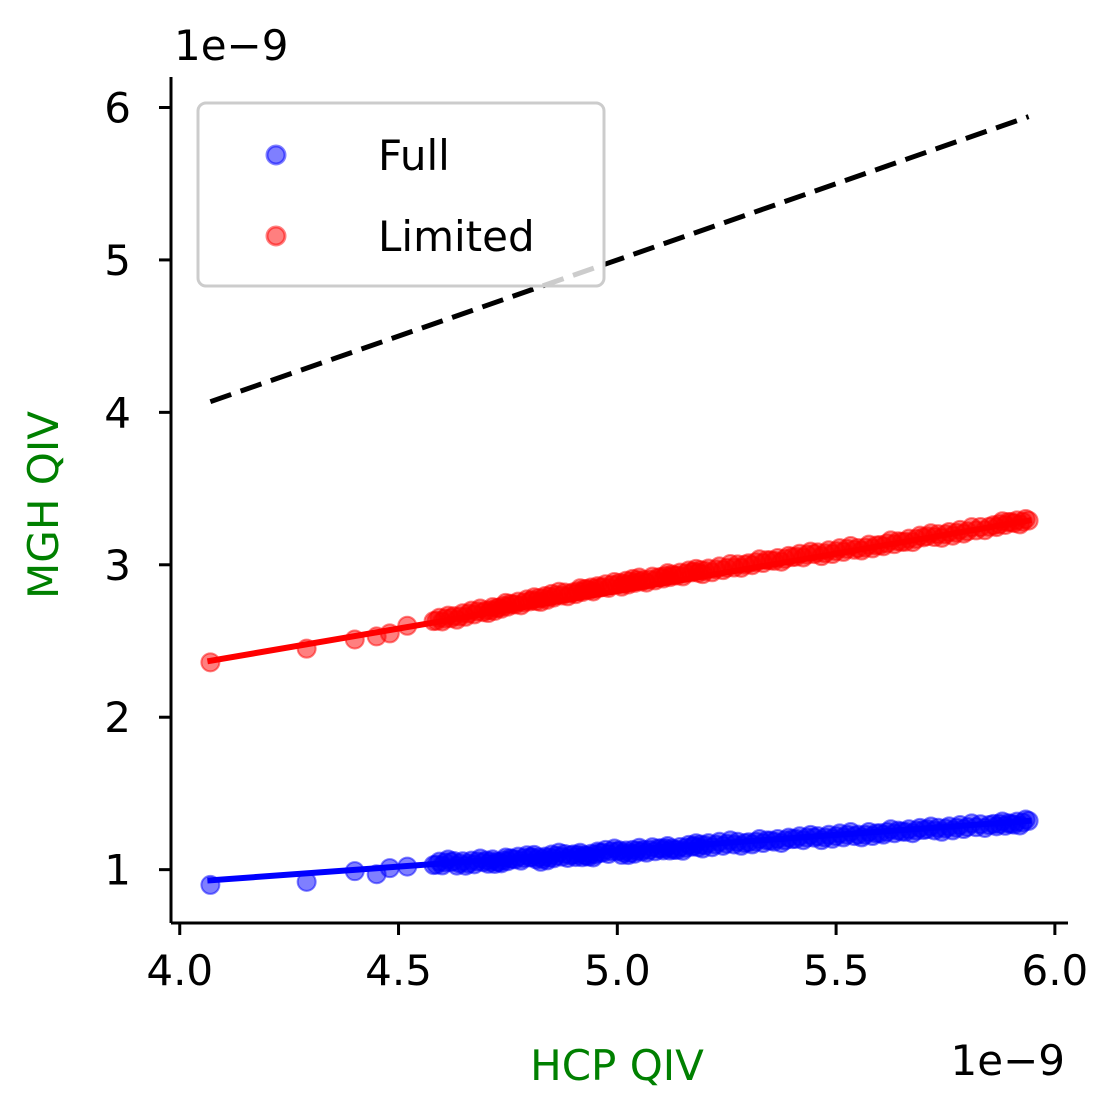  Describe the element at coordinates (414, 155) in the screenshot. I see `legend-label-full: Full` at that location.